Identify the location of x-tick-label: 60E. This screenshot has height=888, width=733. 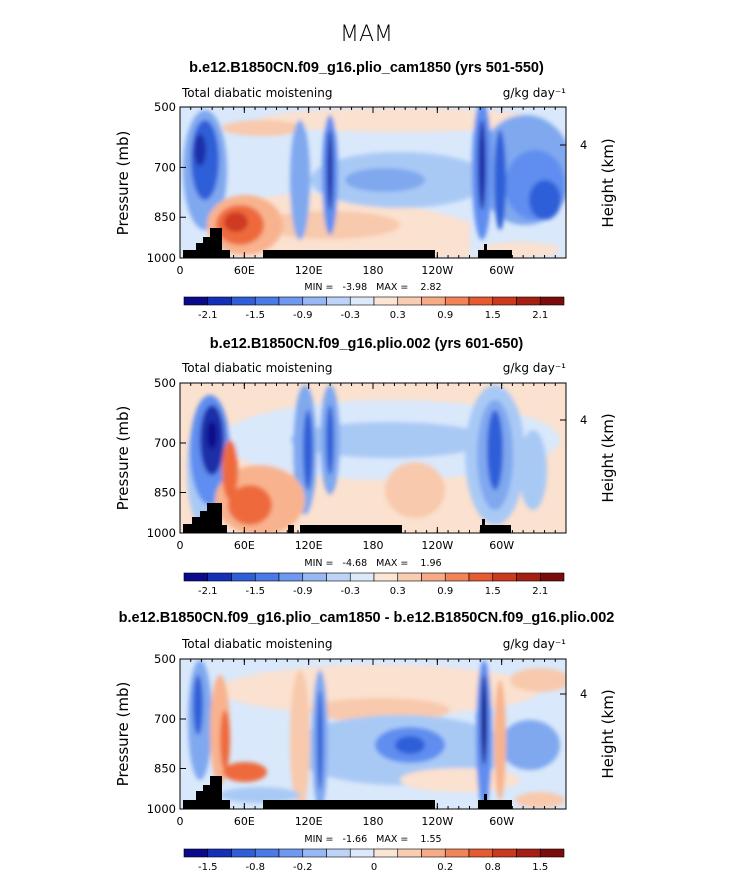
(244, 270).